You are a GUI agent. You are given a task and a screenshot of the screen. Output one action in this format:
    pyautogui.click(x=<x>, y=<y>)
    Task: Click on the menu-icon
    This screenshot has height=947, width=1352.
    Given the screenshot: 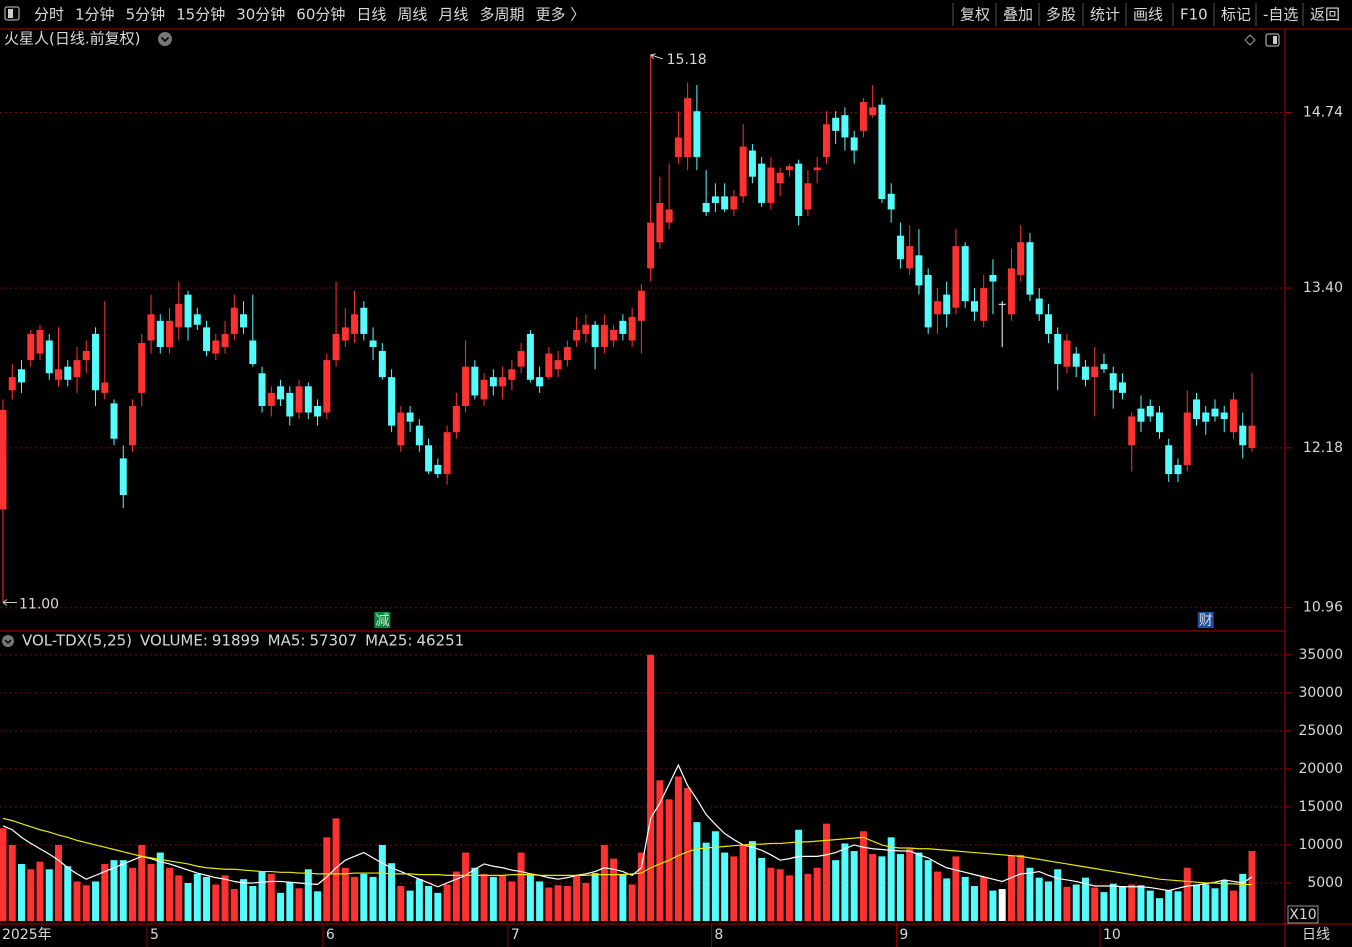 What is the action you would take?
    pyautogui.click(x=12, y=13)
    